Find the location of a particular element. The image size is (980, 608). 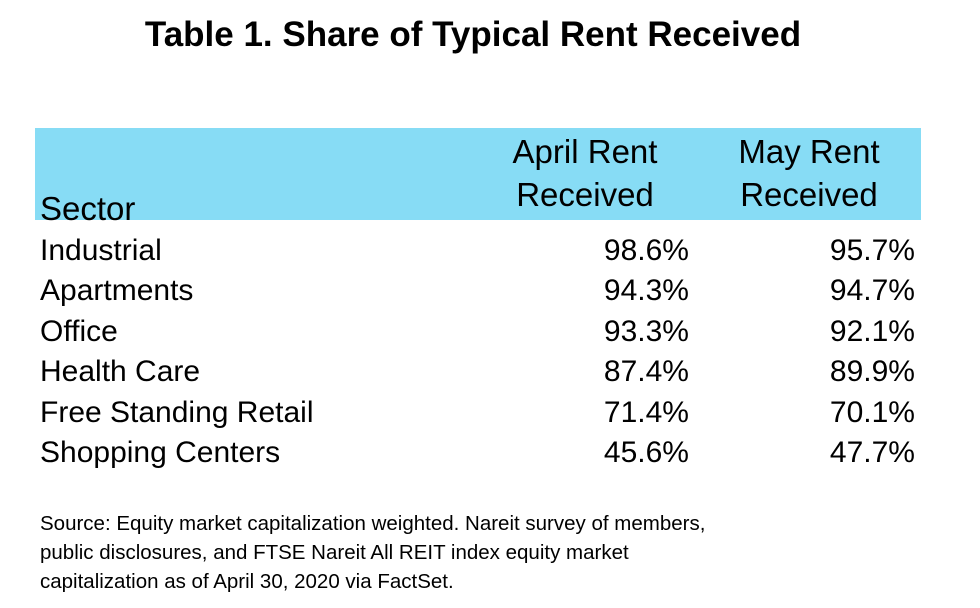

table-row: Apartments 94.3% 94.7% is located at coordinates (477, 291).